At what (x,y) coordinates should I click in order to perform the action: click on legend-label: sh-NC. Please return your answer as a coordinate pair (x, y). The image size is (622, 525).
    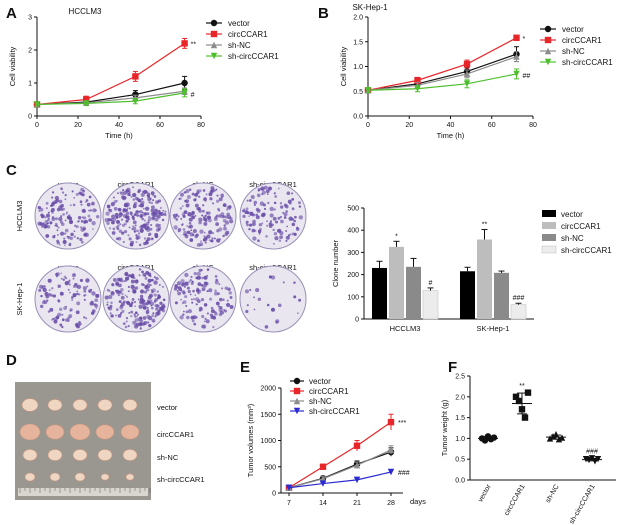
    Looking at the image, I should click on (573, 51).